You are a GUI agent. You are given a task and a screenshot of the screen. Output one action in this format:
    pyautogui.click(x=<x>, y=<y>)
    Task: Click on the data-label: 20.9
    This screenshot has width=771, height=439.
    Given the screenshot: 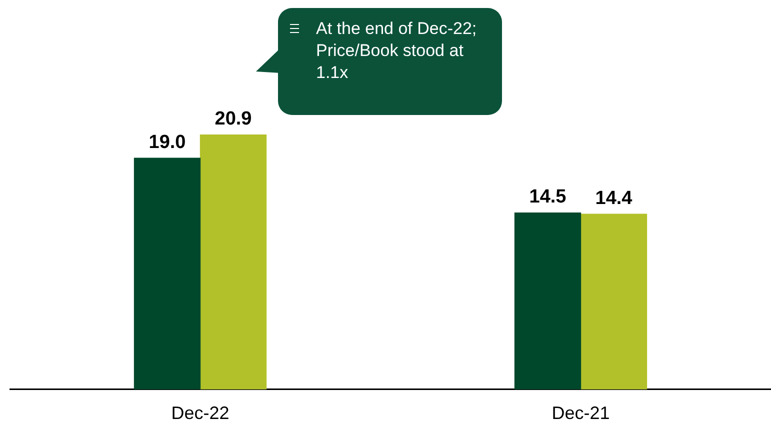 What is the action you would take?
    pyautogui.click(x=233, y=119)
    